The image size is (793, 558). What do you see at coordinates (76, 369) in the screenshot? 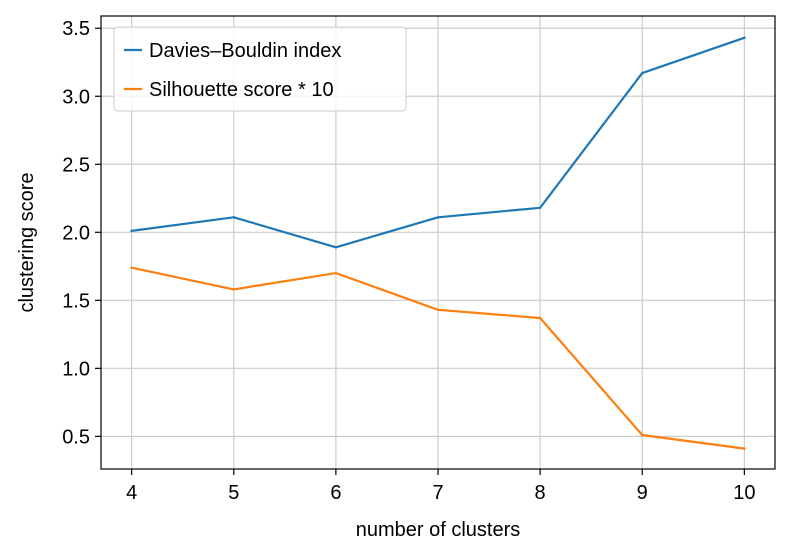
I see `y-tick-label: 1.0` at bounding box center [76, 369].